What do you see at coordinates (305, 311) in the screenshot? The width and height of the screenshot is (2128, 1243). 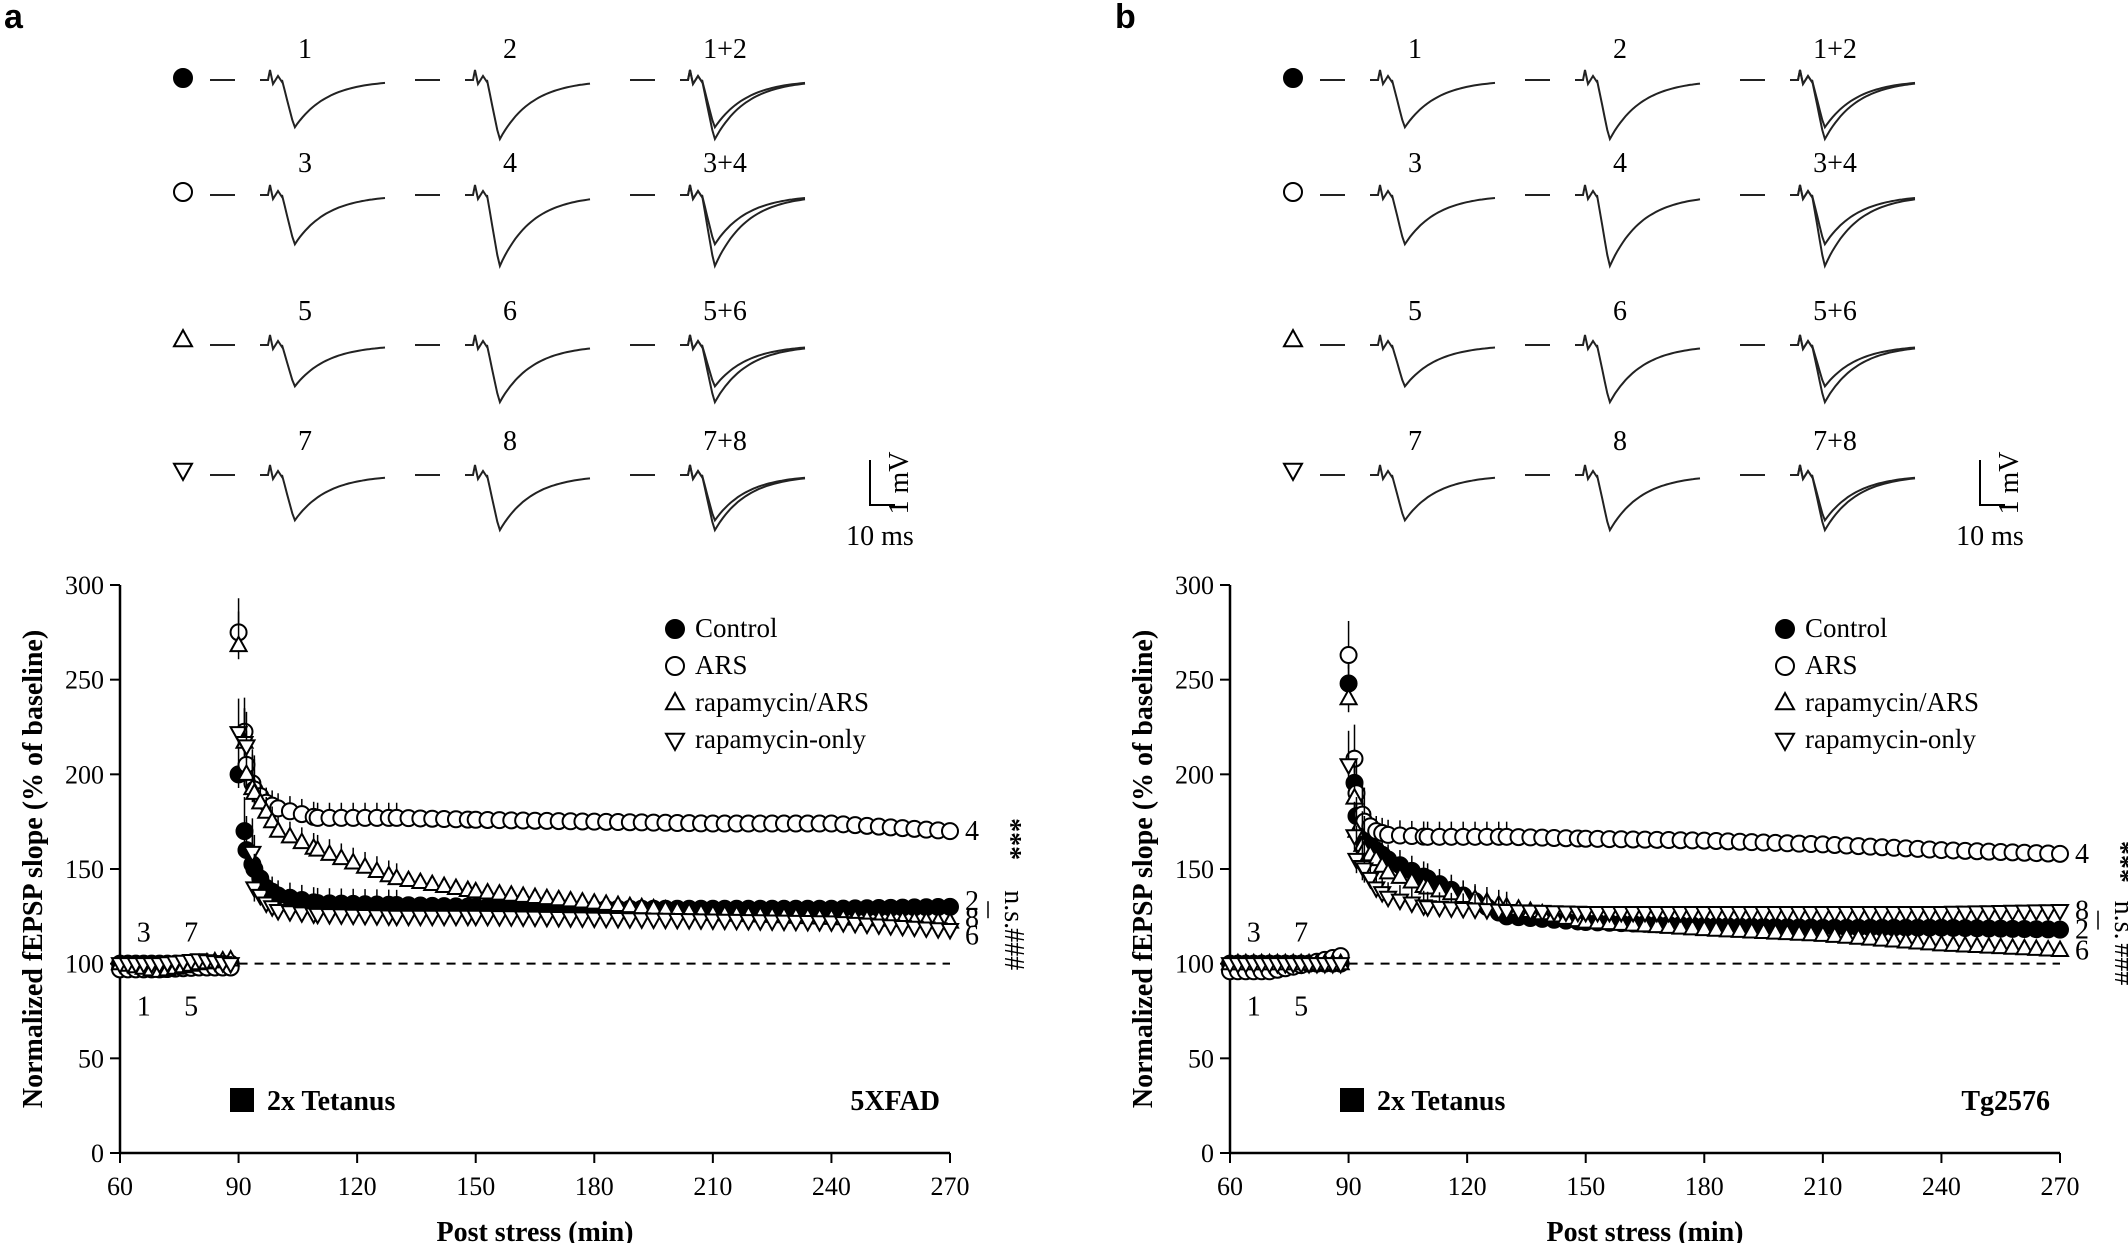 I see `trace-label: 5` at bounding box center [305, 311].